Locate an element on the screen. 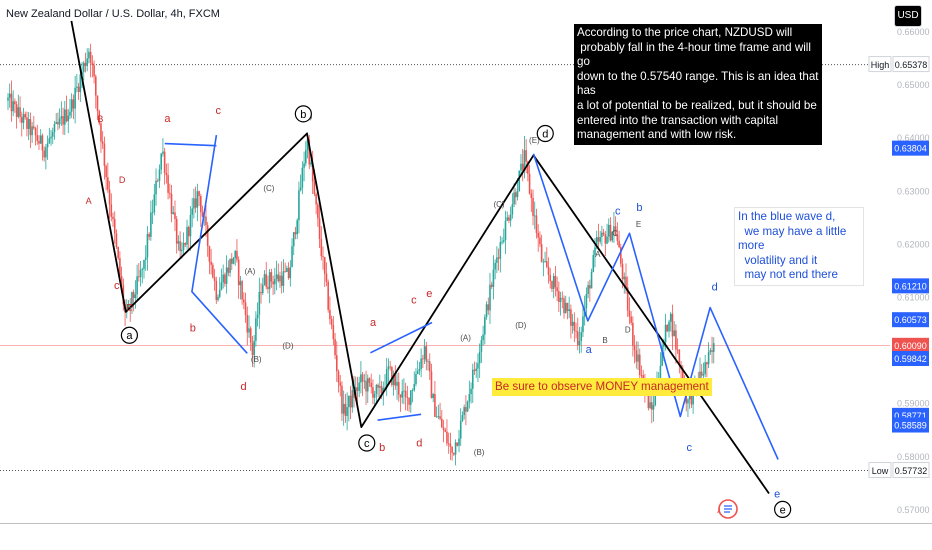 Image resolution: width=932 pixels, height=550 pixels. wave-label: (B) is located at coordinates (256, 359).